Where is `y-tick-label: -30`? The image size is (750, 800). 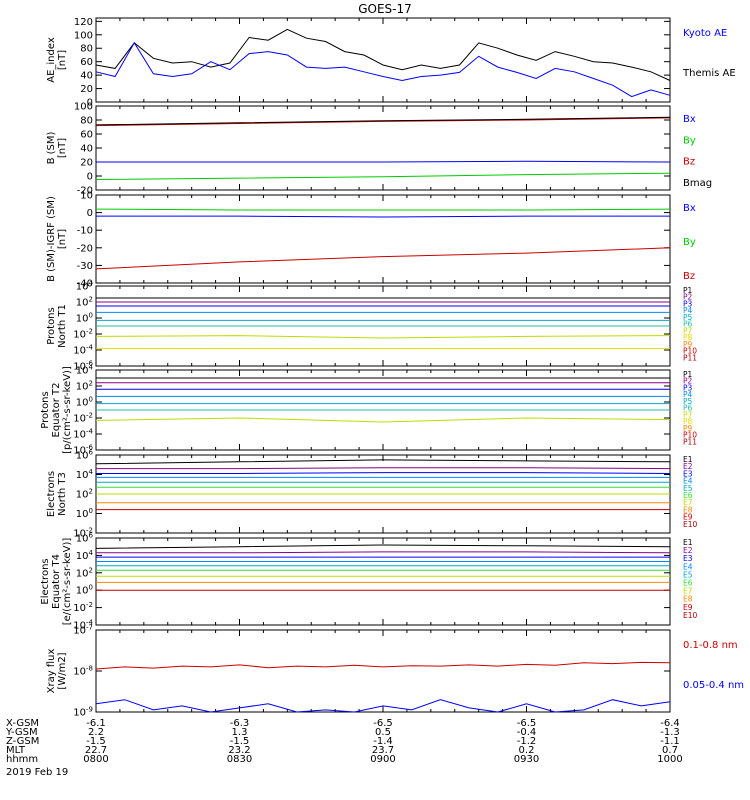 y-tick-label: -30 is located at coordinates (85, 266).